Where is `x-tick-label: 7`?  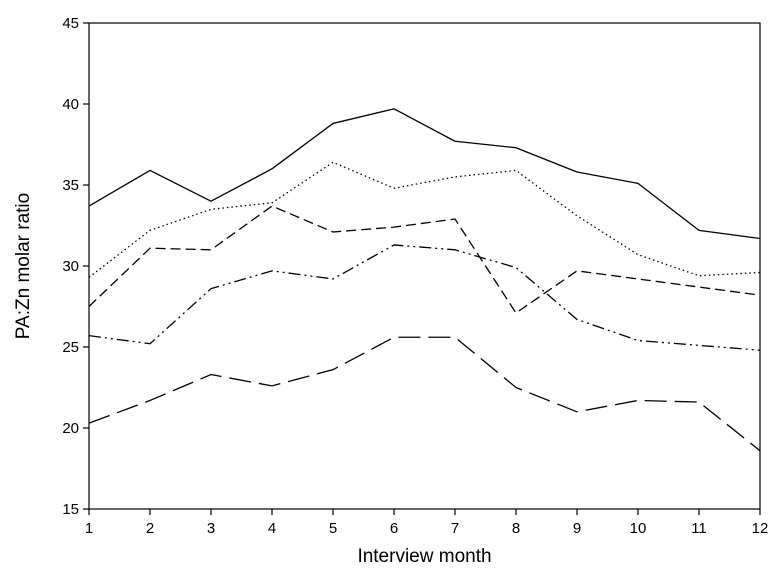
x-tick-label: 7 is located at coordinates (455, 528).